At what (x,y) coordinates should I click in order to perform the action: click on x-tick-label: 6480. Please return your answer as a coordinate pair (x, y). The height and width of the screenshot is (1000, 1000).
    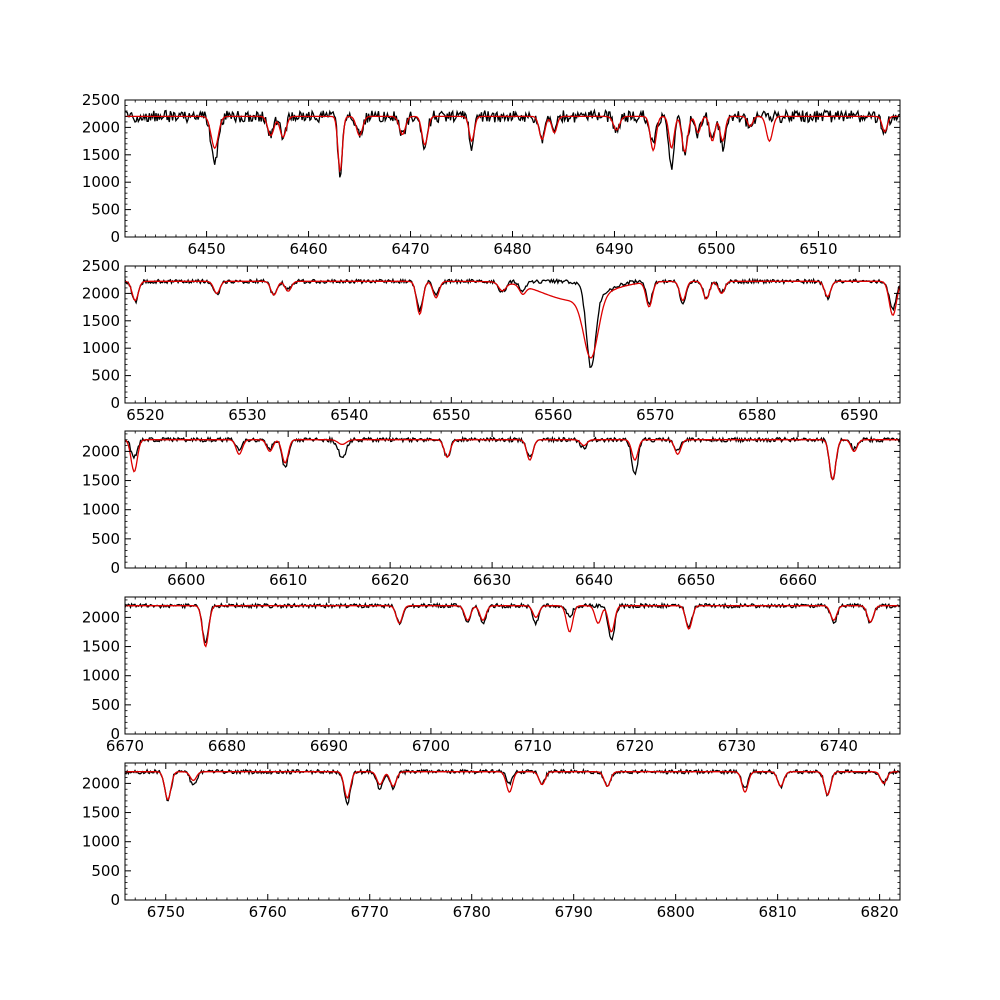
    Looking at the image, I should click on (512, 249).